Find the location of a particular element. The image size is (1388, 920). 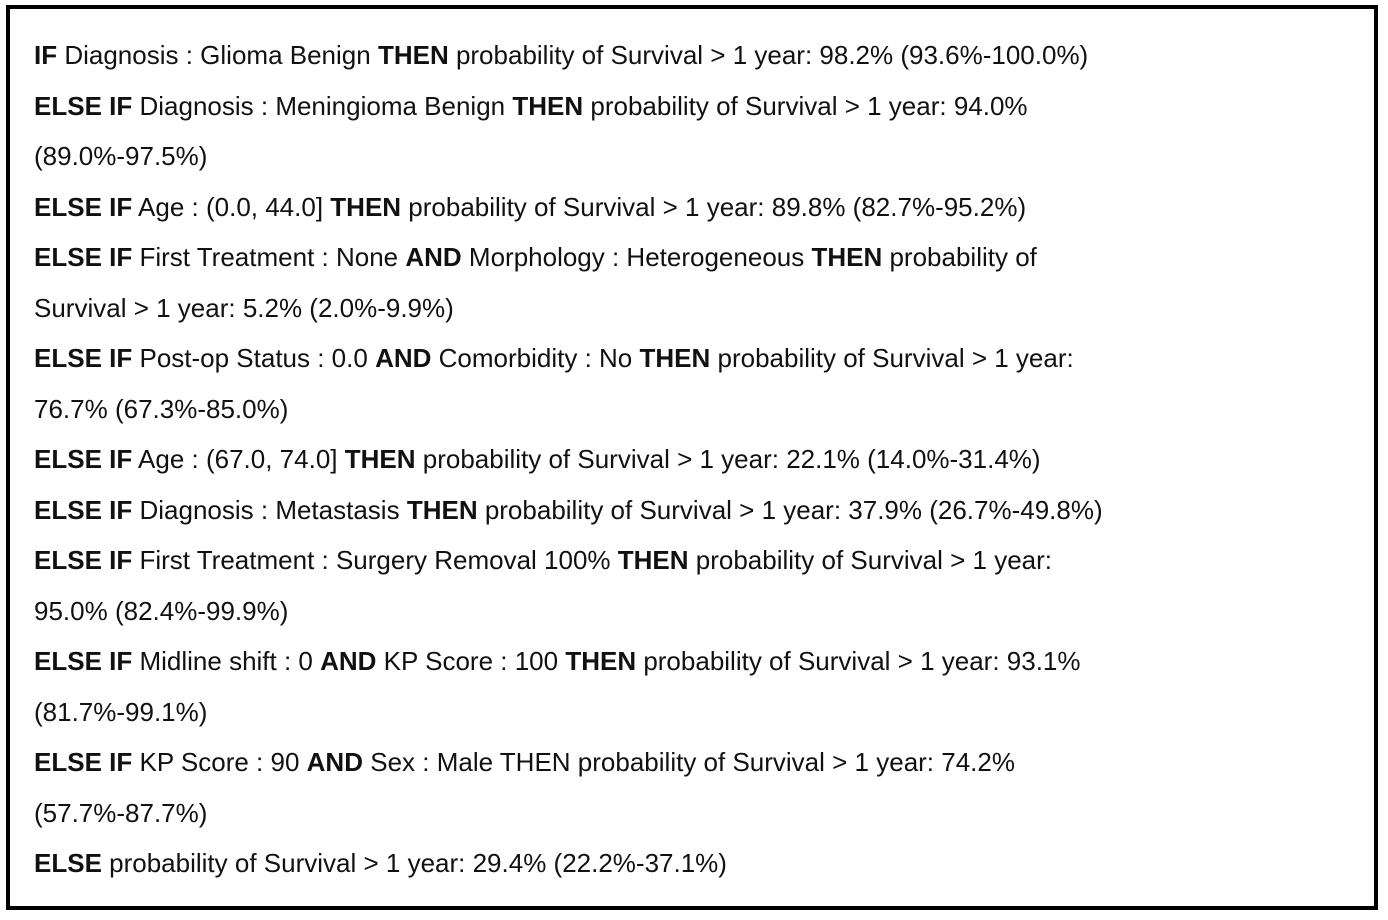

rule-text: (57.7%-87.7%) is located at coordinates (121, 812).